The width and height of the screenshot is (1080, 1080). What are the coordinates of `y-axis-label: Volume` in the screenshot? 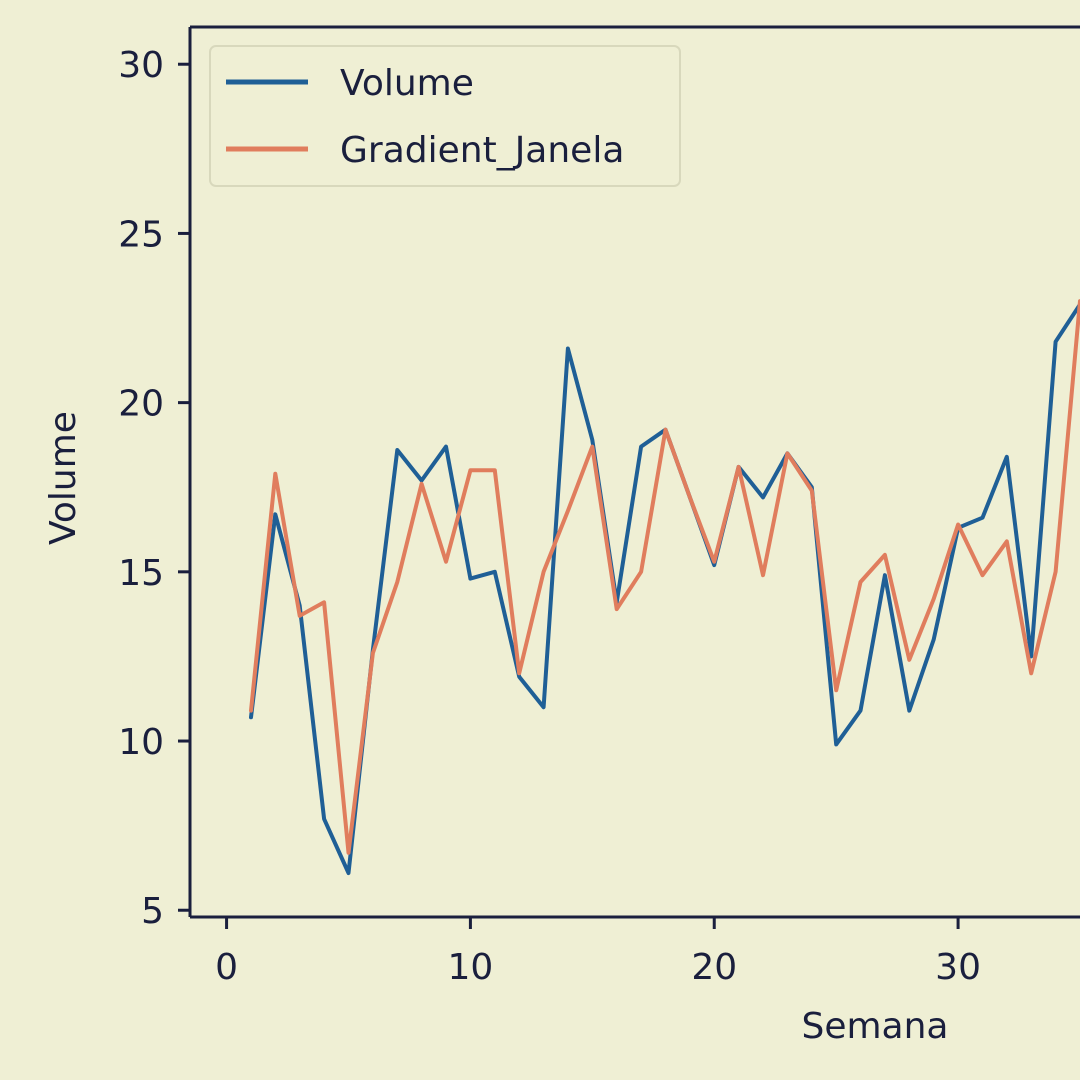 It's located at (63, 478).